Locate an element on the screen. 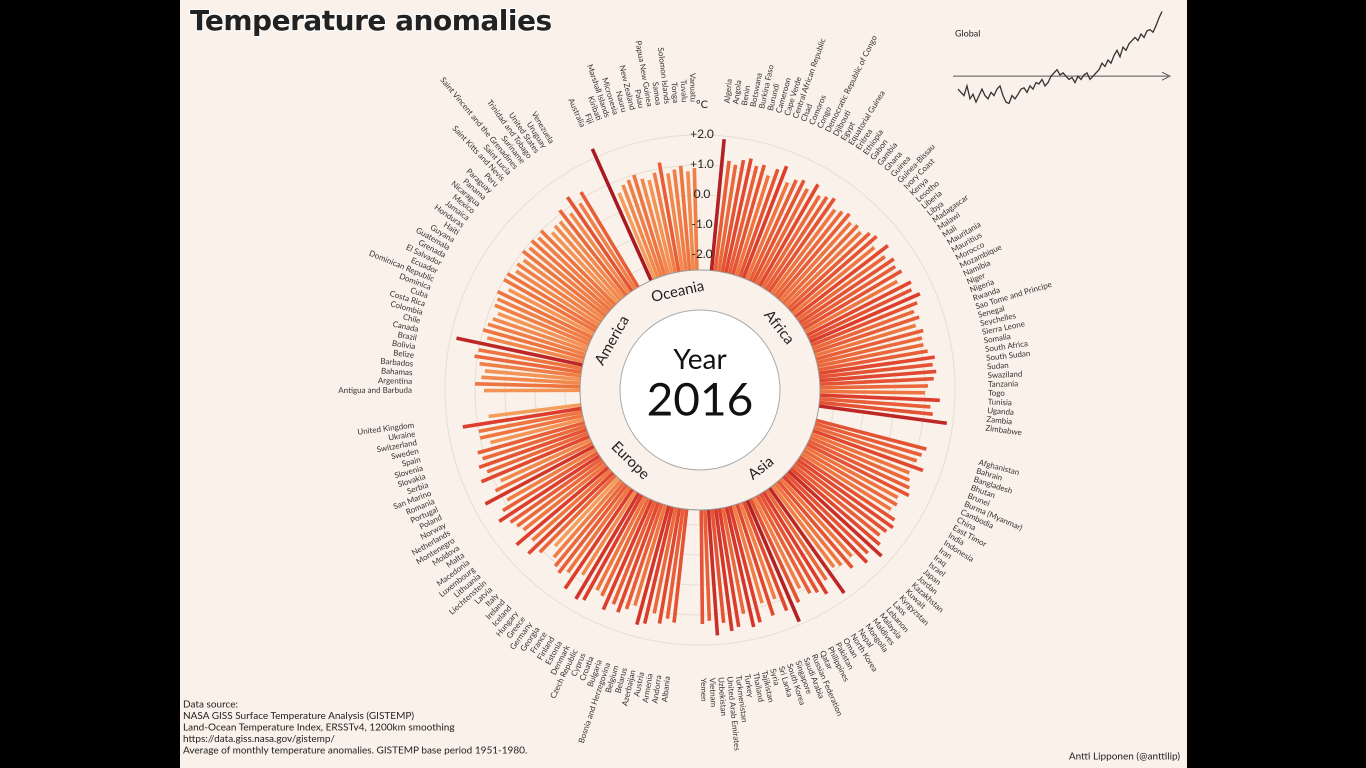 The image size is (1366, 768). country-label: Benin is located at coordinates (745, 96).